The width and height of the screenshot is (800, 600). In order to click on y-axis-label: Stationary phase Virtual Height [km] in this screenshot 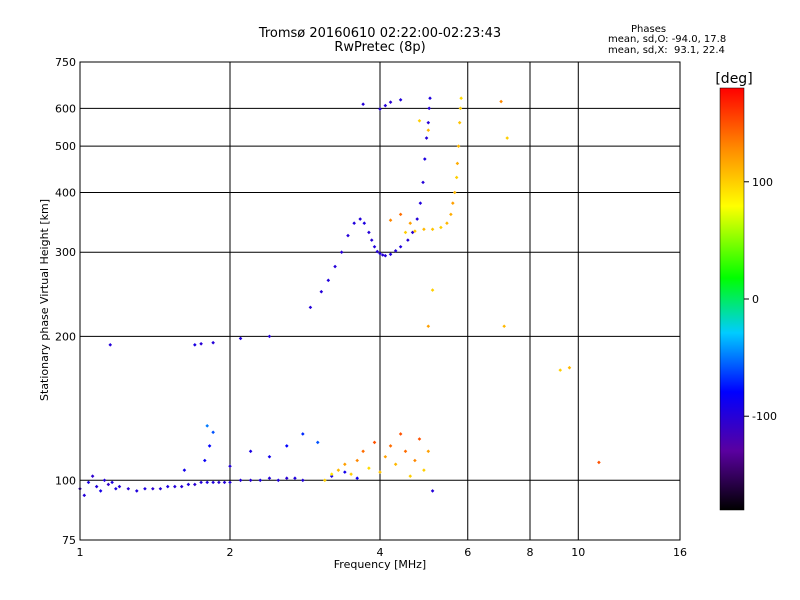, I will do `click(44, 300)`.